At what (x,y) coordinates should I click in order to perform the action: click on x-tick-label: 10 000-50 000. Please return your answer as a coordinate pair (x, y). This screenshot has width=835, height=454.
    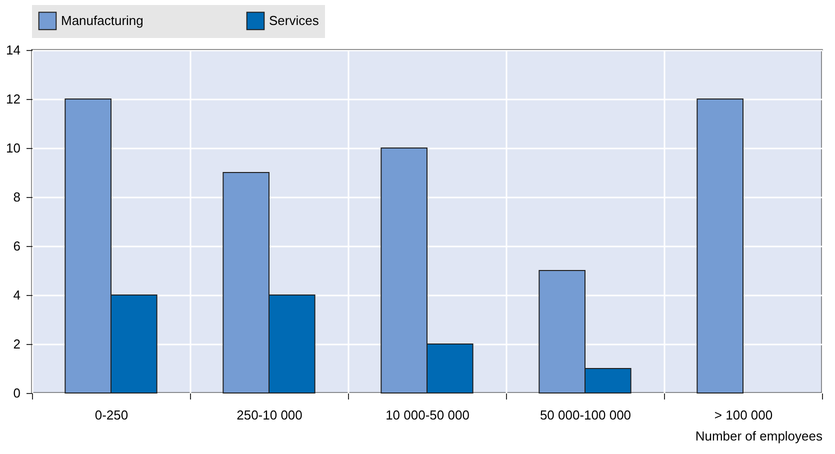
    Looking at the image, I should click on (428, 415).